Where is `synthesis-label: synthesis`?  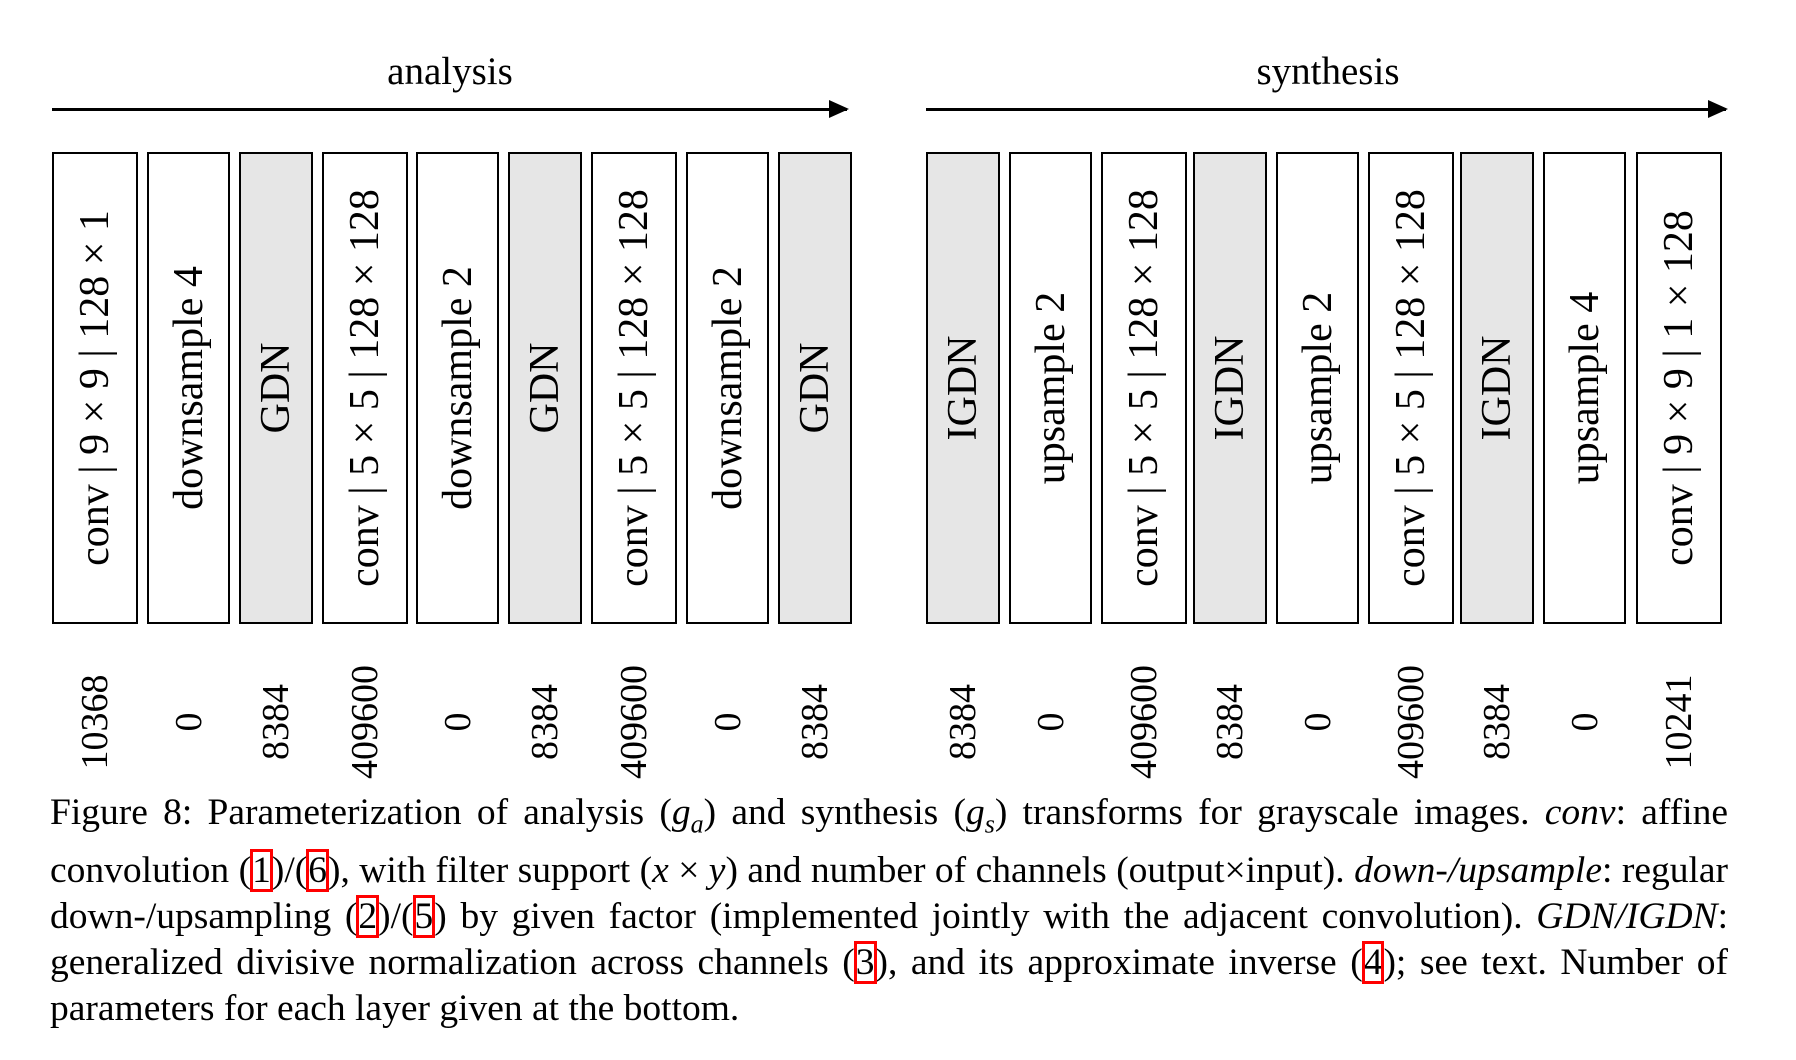 synthesis-label: synthesis is located at coordinates (1328, 71).